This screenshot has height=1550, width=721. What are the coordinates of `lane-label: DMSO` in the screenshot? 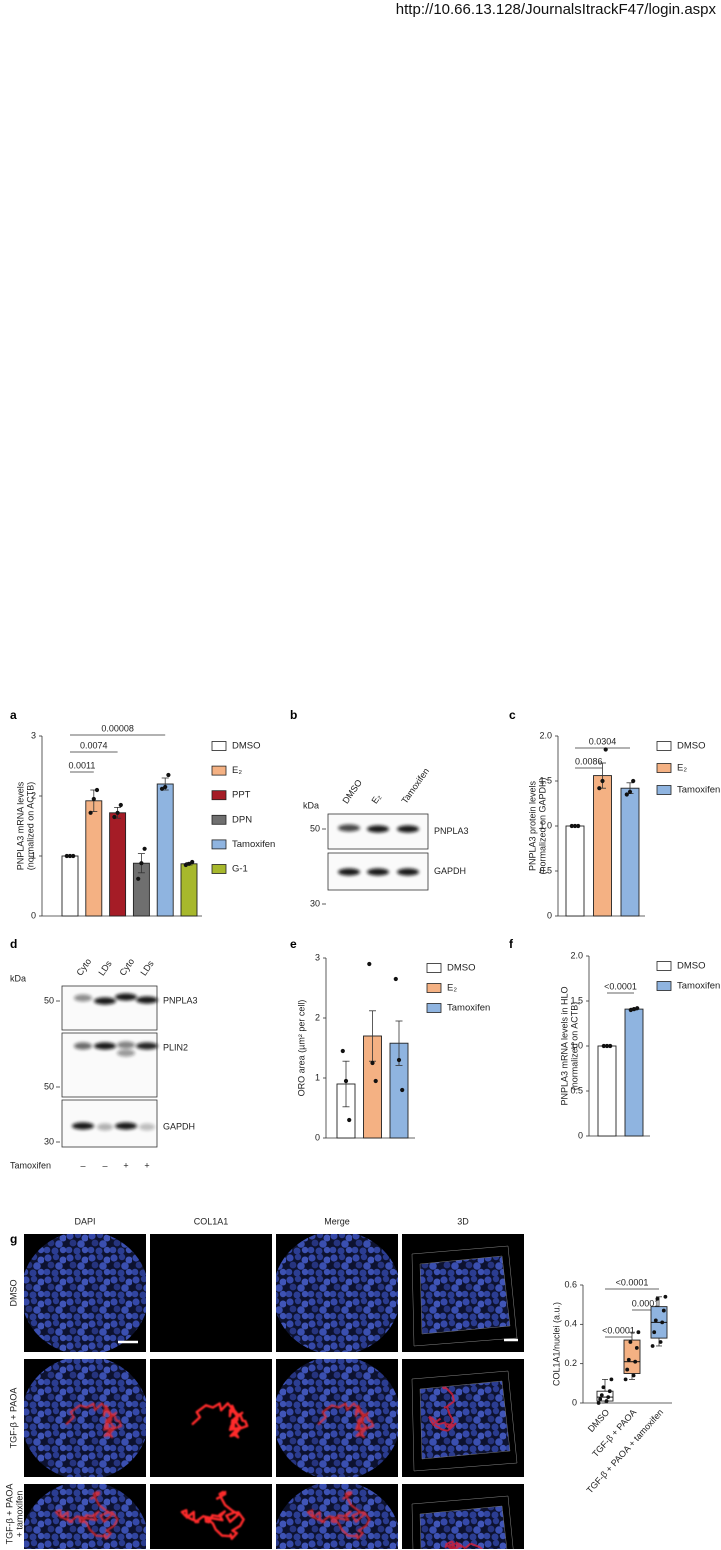 It's located at (352, 792).